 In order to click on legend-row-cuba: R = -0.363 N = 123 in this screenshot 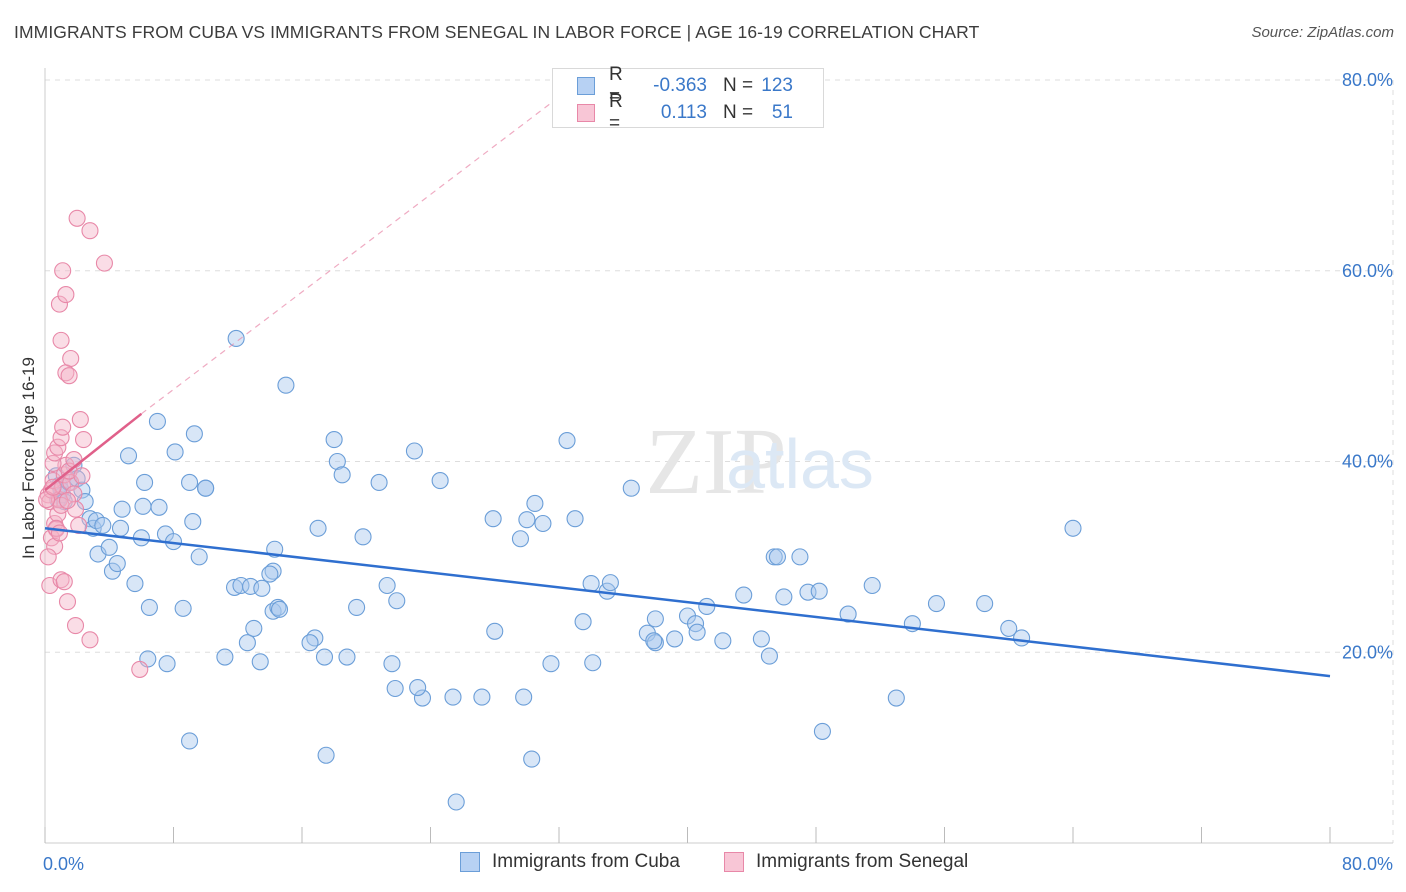, I will do `click(685, 85)`.